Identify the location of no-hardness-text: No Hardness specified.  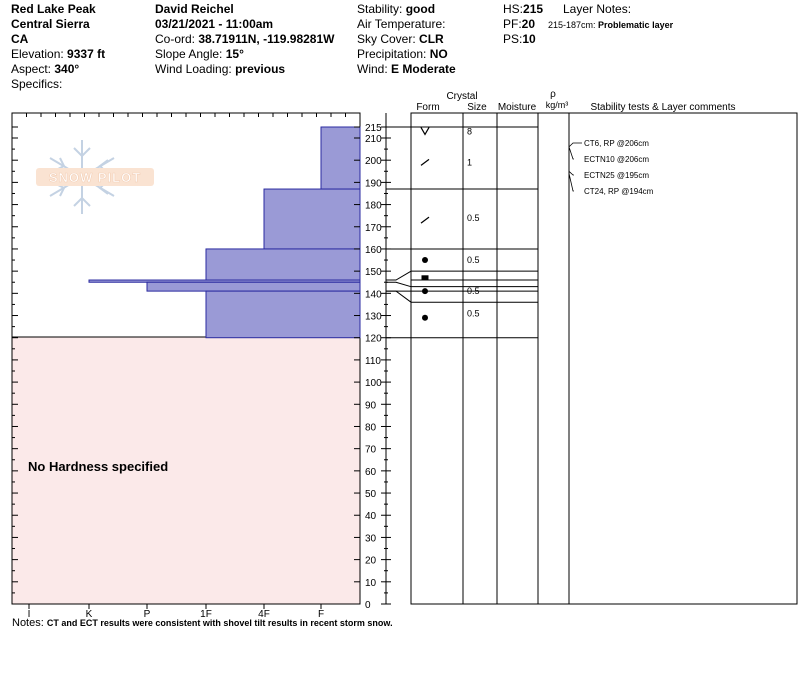
(98, 466).